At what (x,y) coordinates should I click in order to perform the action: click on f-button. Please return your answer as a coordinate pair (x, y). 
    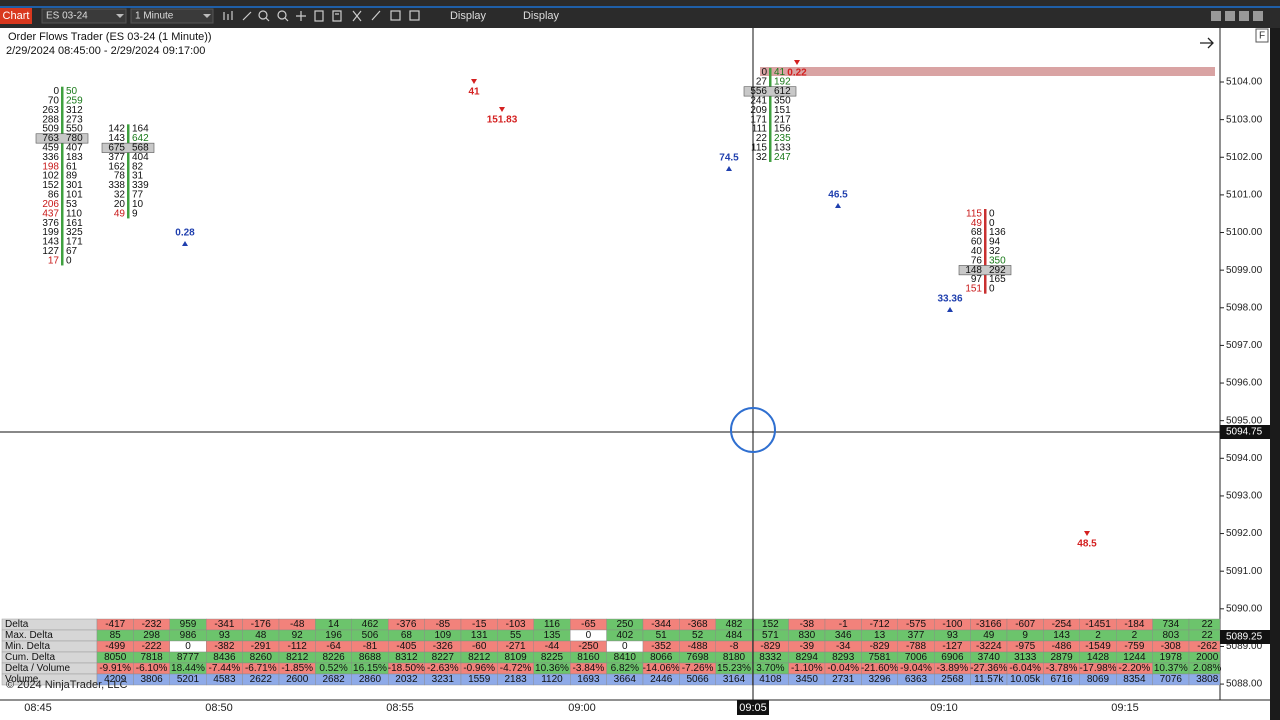
    Looking at the image, I should click on (1262, 35).